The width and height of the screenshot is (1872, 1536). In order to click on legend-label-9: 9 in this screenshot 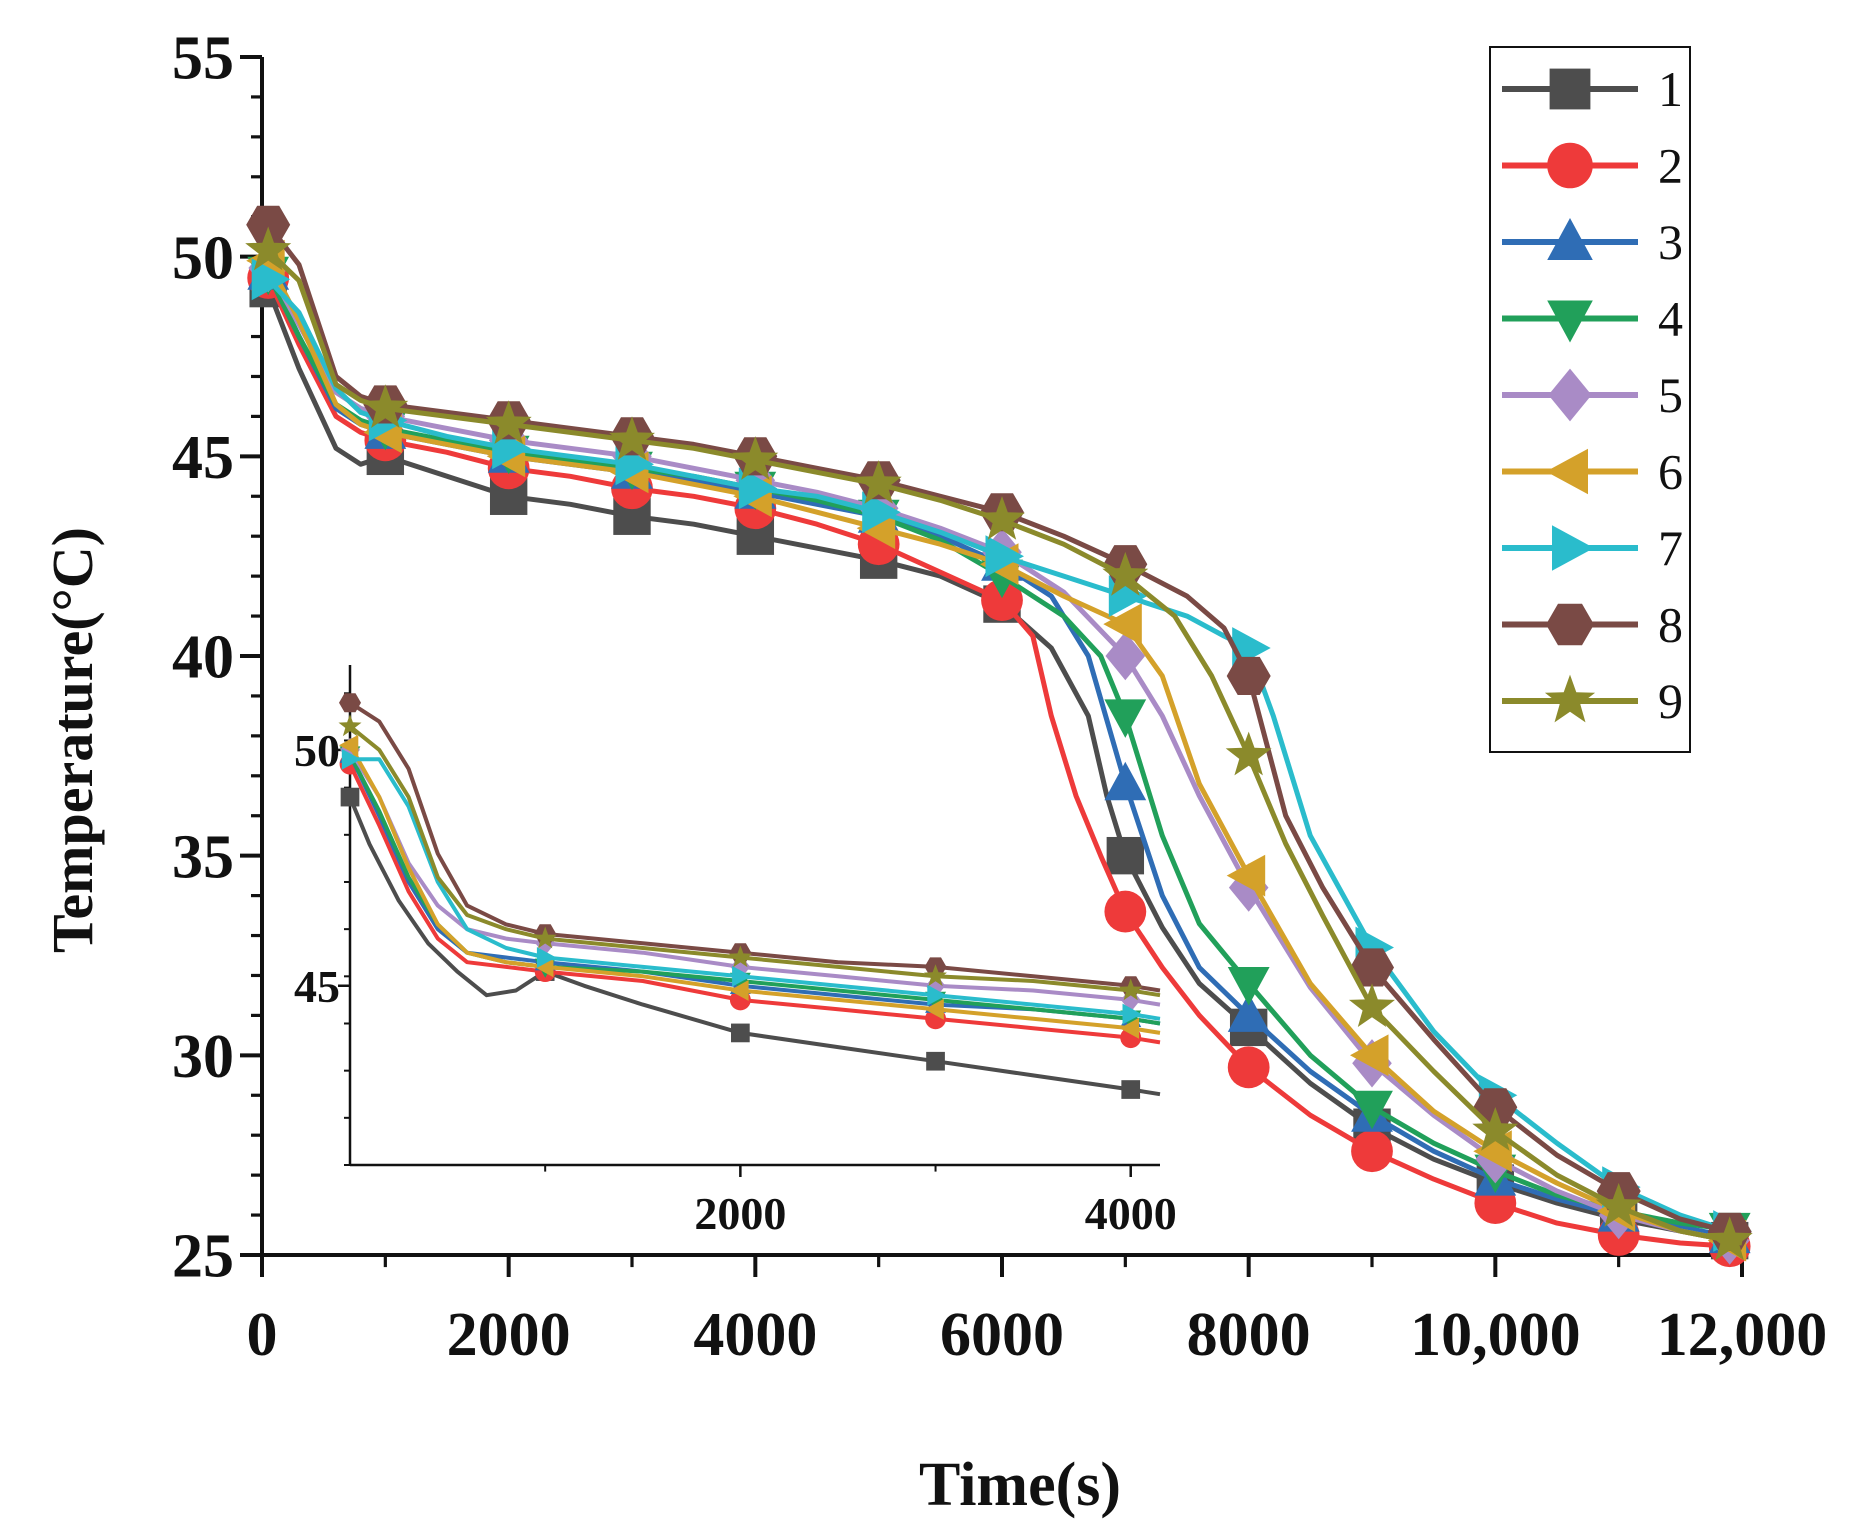, I will do `click(1670, 701)`.